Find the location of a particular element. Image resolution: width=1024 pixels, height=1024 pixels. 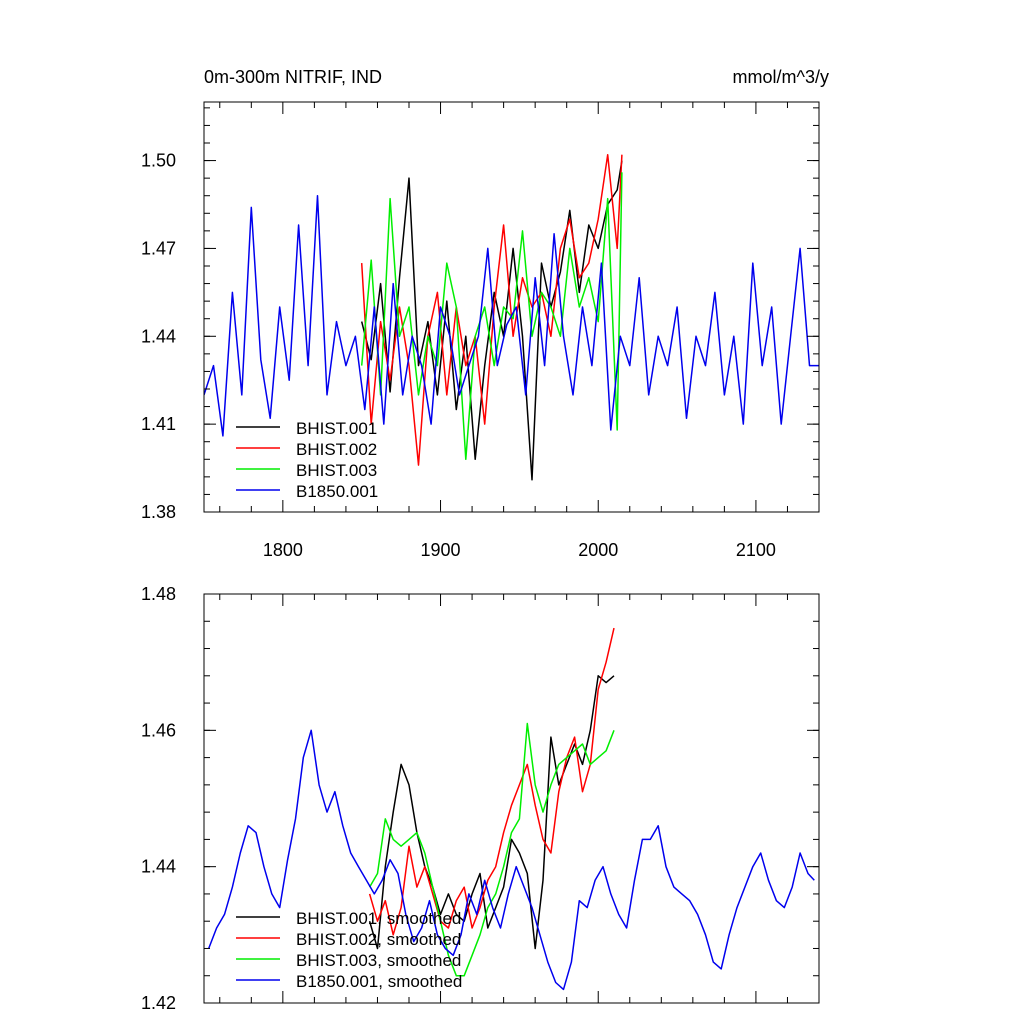

y-tick-label: 1.46 is located at coordinates (158, 730).